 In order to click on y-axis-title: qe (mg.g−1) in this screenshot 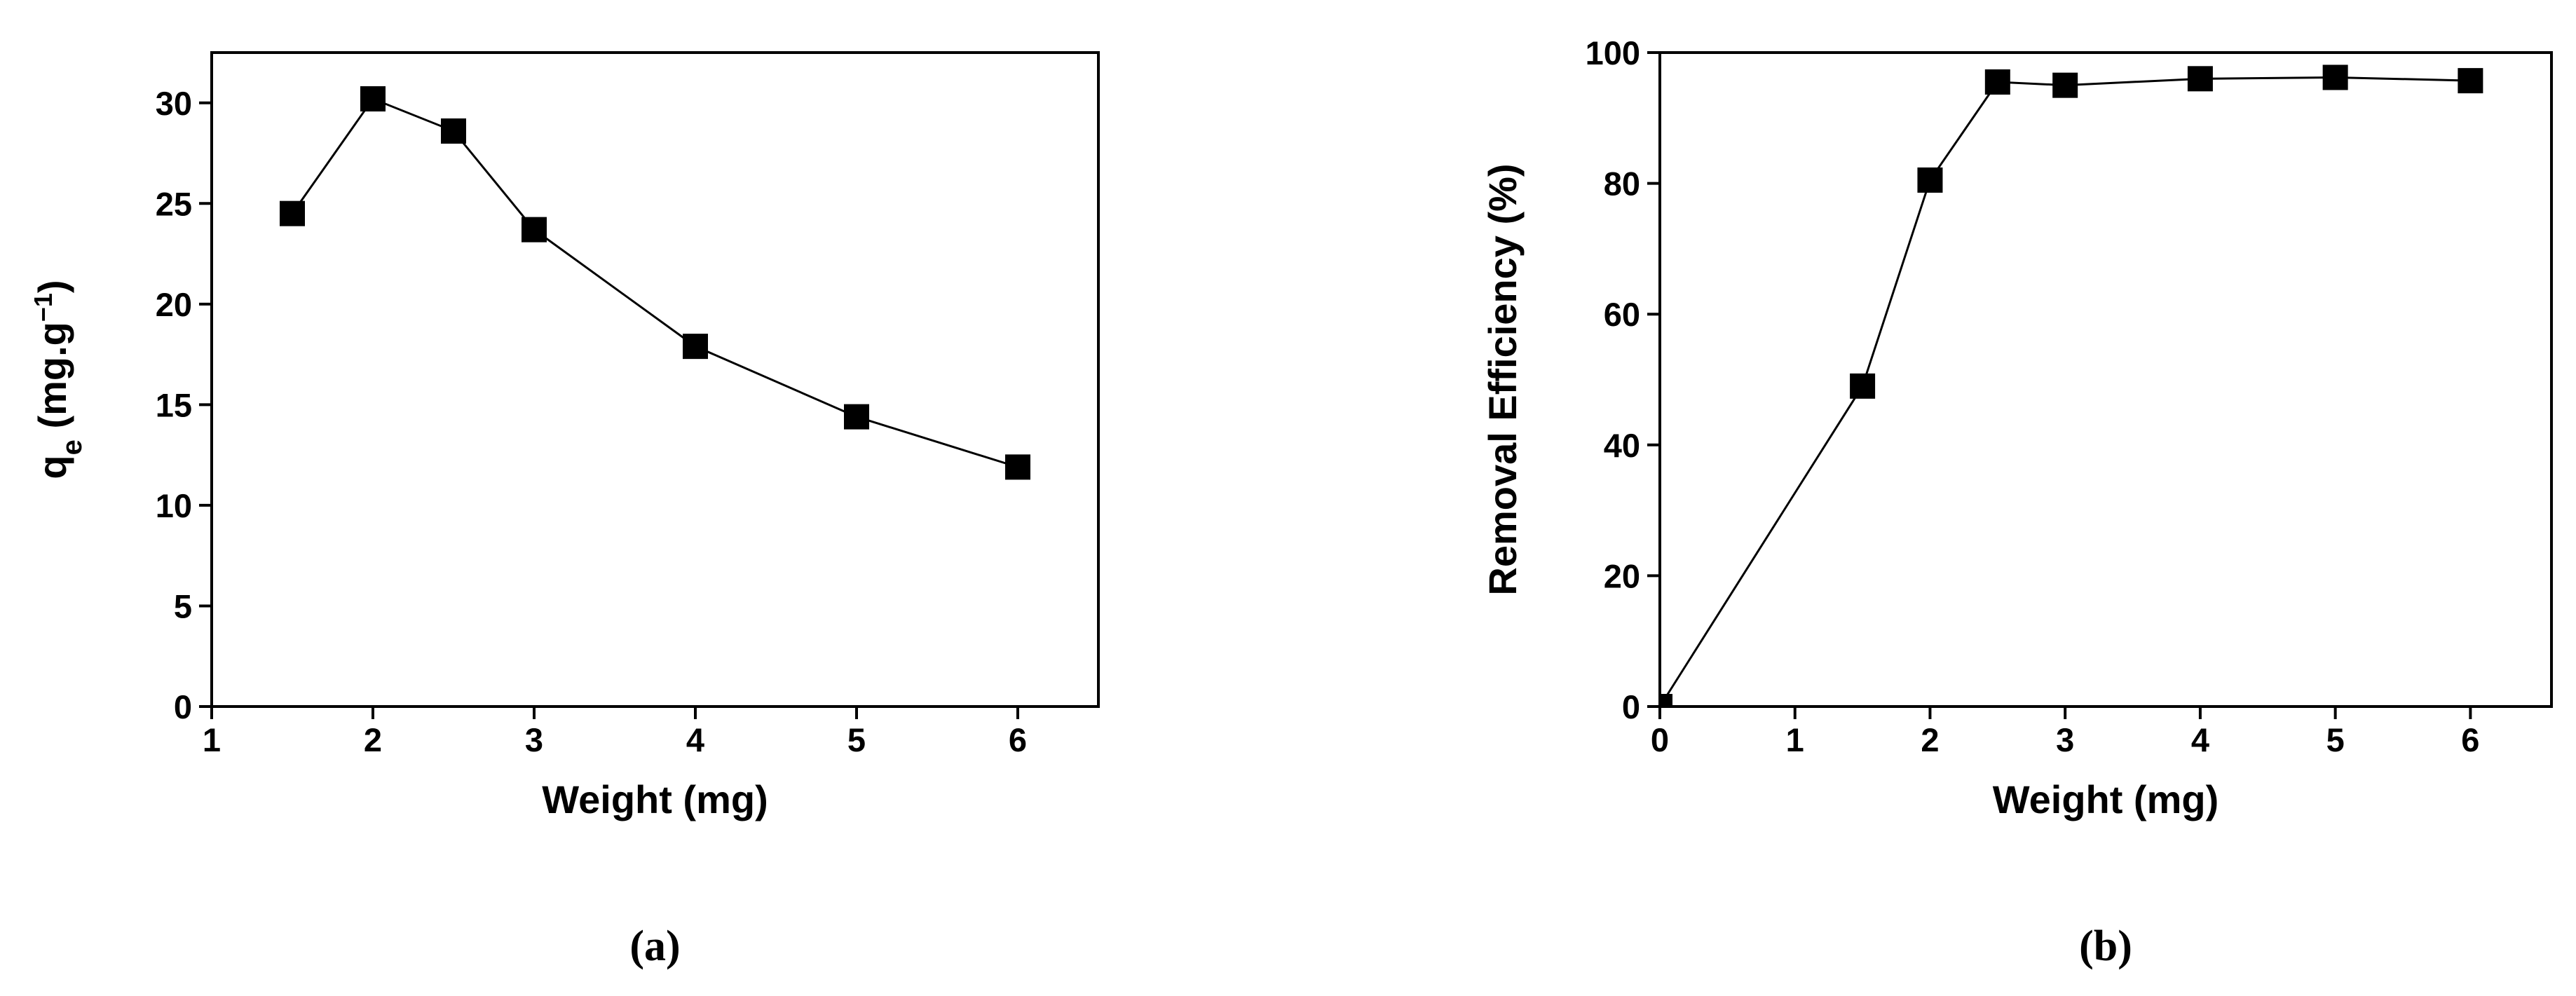, I will do `click(59, 379)`.